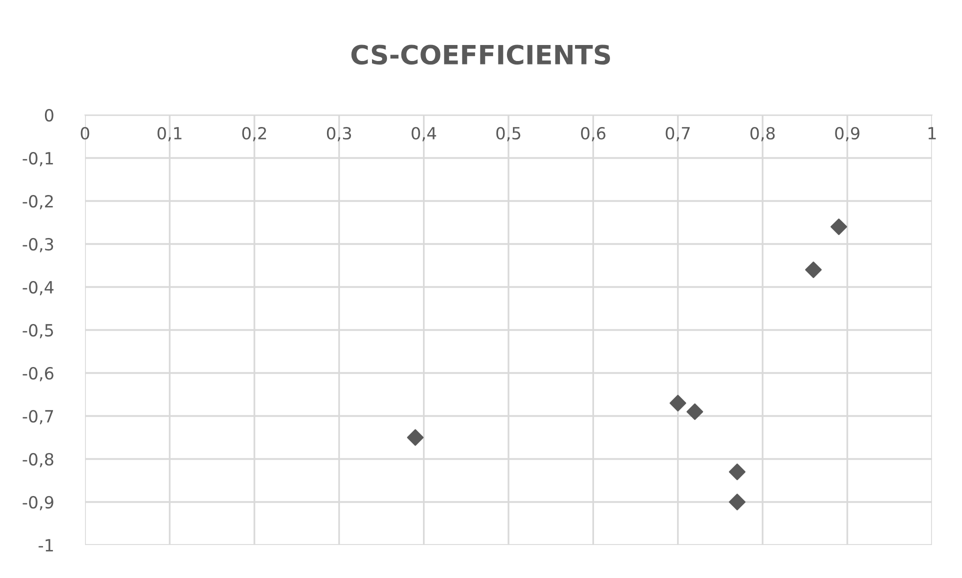 The height and width of the screenshot is (578, 962). I want to click on x-tick-label: 0,9, so click(847, 134).